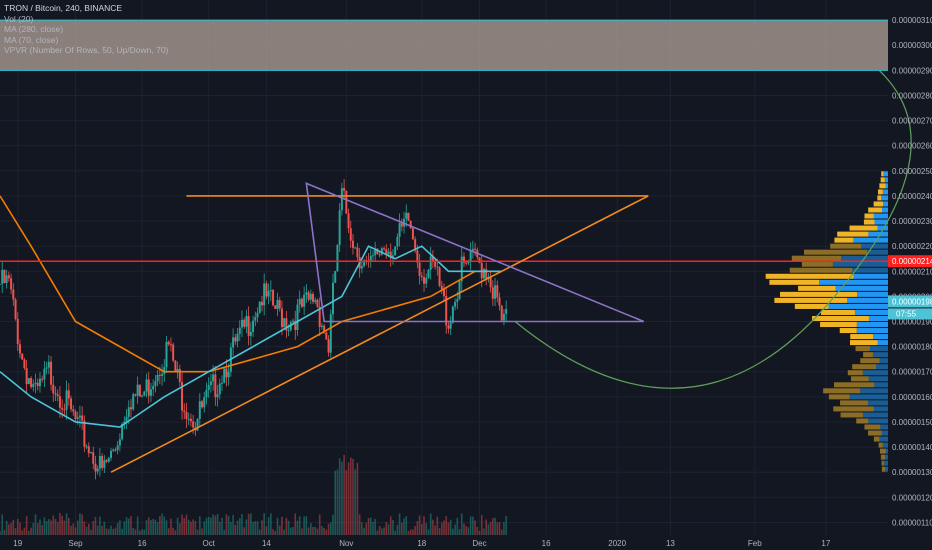 The image size is (932, 550). Describe the element at coordinates (86, 50) in the screenshot. I see `legend-vpvr: VPVR (Number Of Rows, 50, Up/Down, 70)` at that location.